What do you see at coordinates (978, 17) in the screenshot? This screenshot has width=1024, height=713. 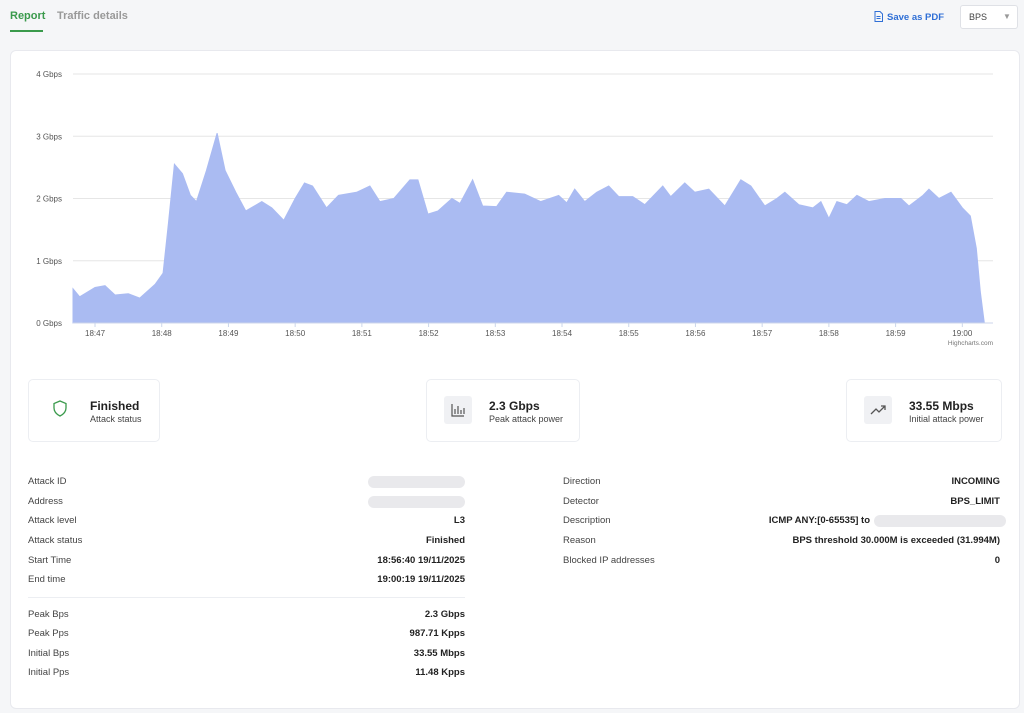 I see `unit-select-value: BPS` at bounding box center [978, 17].